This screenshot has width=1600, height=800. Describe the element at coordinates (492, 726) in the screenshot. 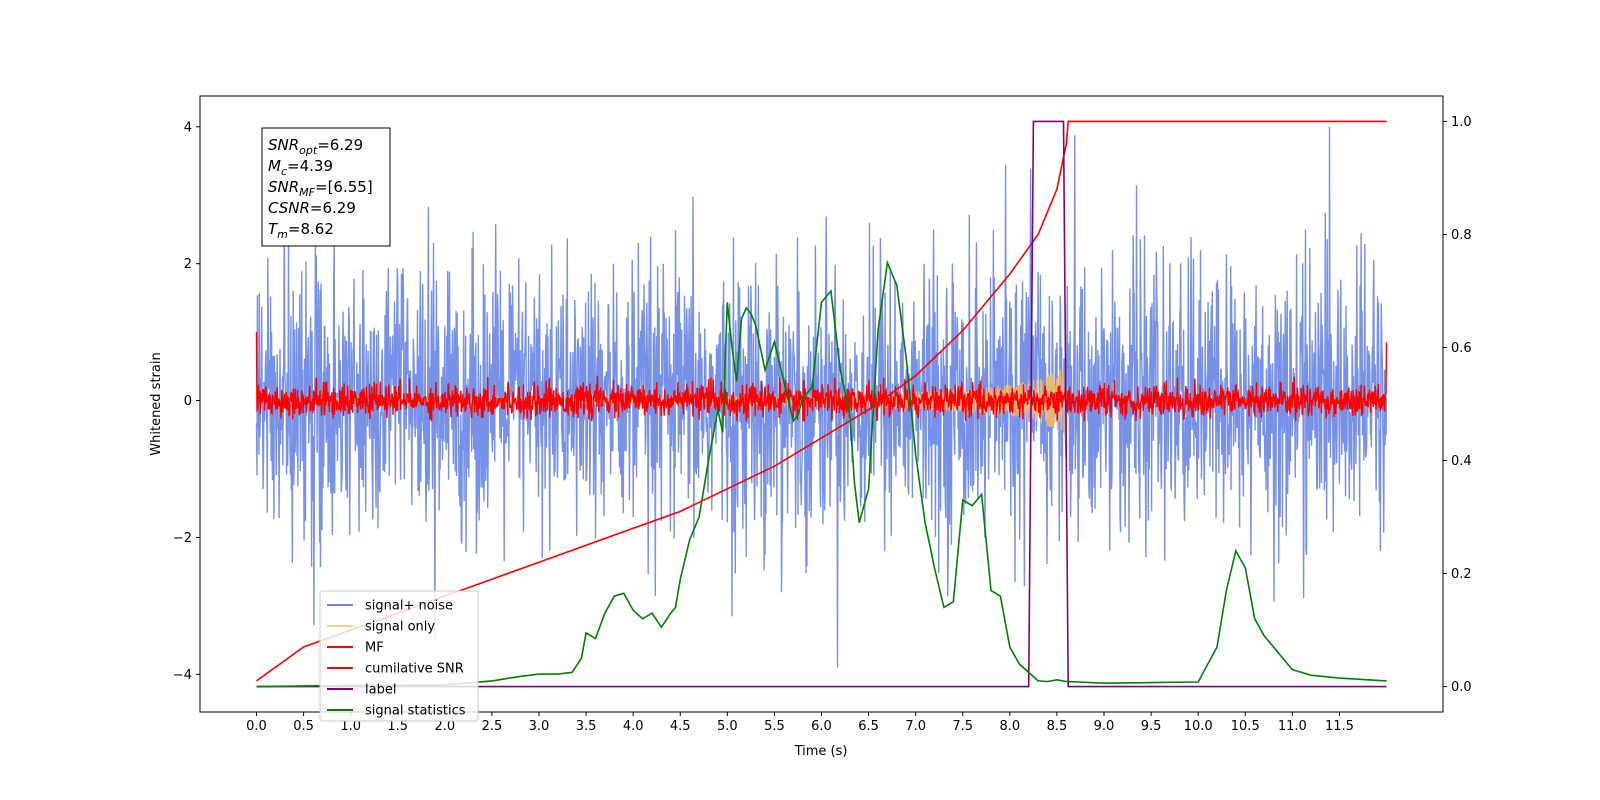

I see `x-tick-label: 2.5` at that location.